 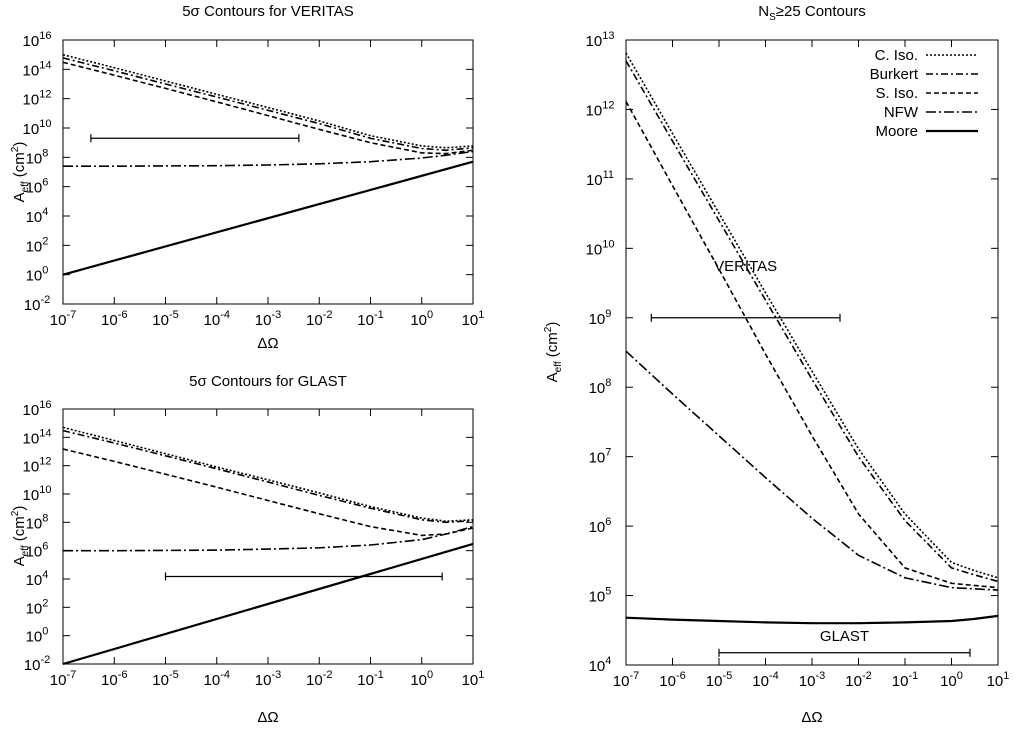 I want to click on y-tick-label: 10⁹, so click(x=600, y=318).